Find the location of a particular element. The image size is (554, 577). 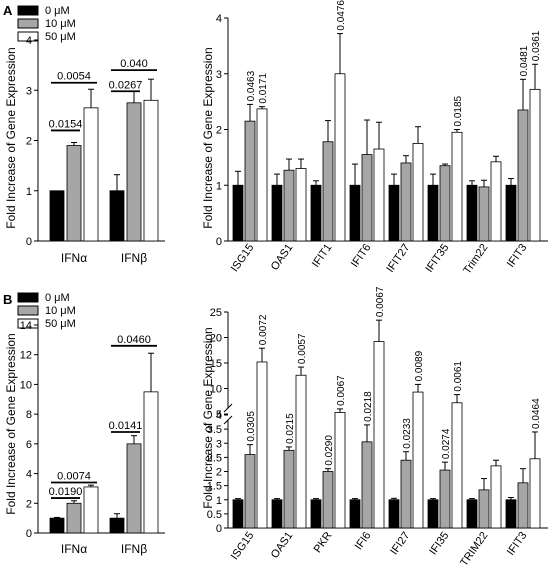

y-tick-label: 3 is located at coordinates (219, 75).